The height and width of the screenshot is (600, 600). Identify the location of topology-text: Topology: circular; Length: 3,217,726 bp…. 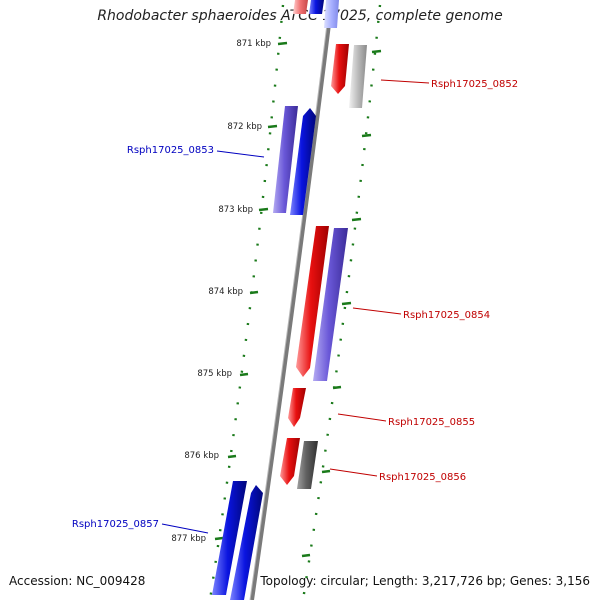
(425, 581).